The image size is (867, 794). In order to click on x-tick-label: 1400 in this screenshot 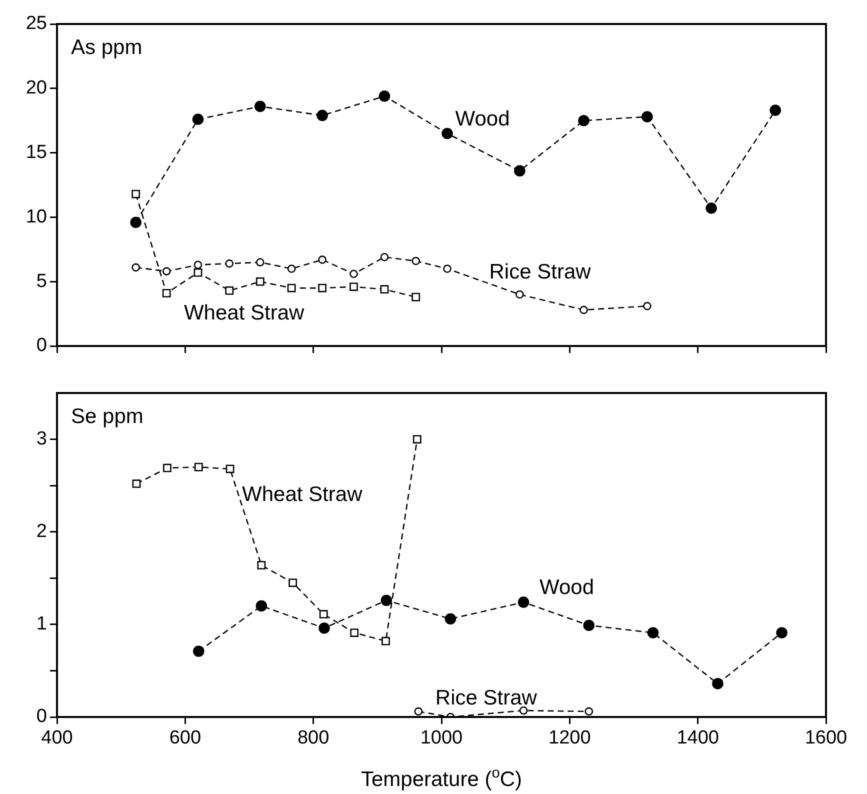, I will do `click(697, 738)`.